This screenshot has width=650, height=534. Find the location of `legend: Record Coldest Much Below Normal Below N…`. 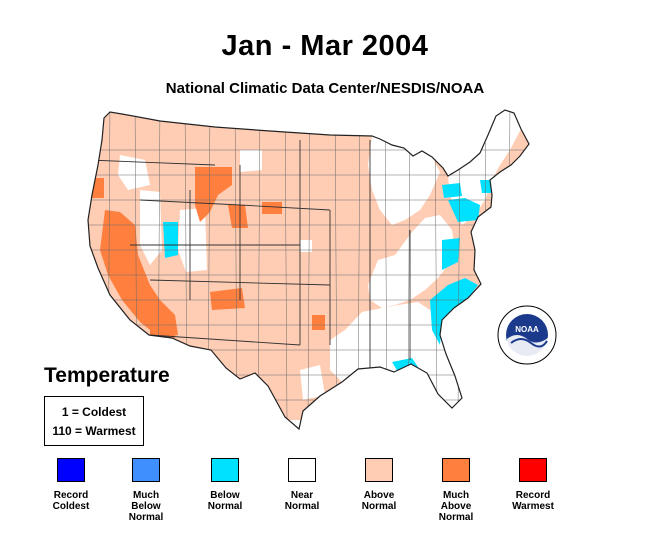

legend: Record Coldest Much Below Normal Below N… is located at coordinates (325, 493).